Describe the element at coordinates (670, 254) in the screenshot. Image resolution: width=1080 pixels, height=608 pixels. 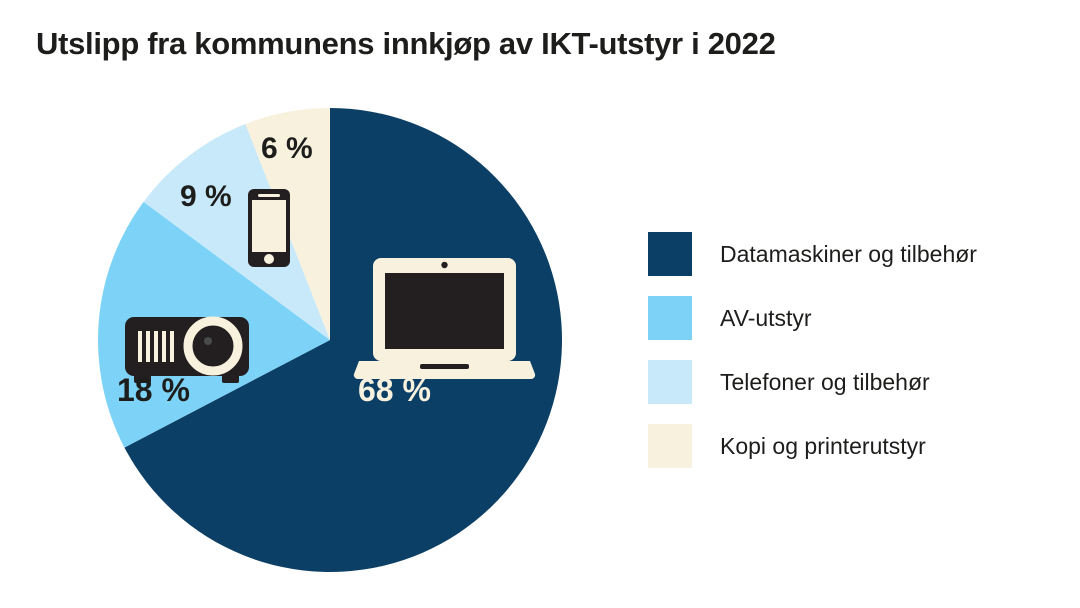
I see `legend-swatch-computers` at that location.